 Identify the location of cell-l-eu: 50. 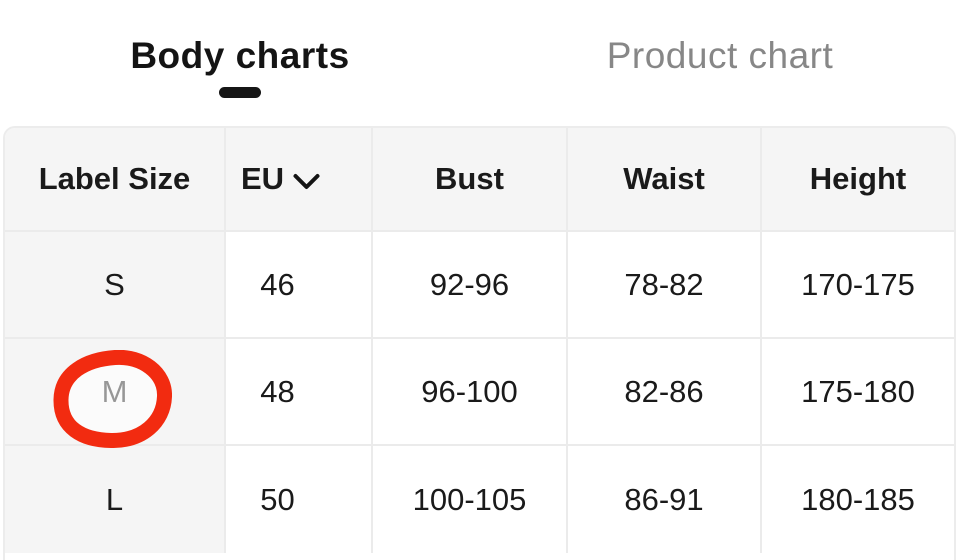
(299, 499).